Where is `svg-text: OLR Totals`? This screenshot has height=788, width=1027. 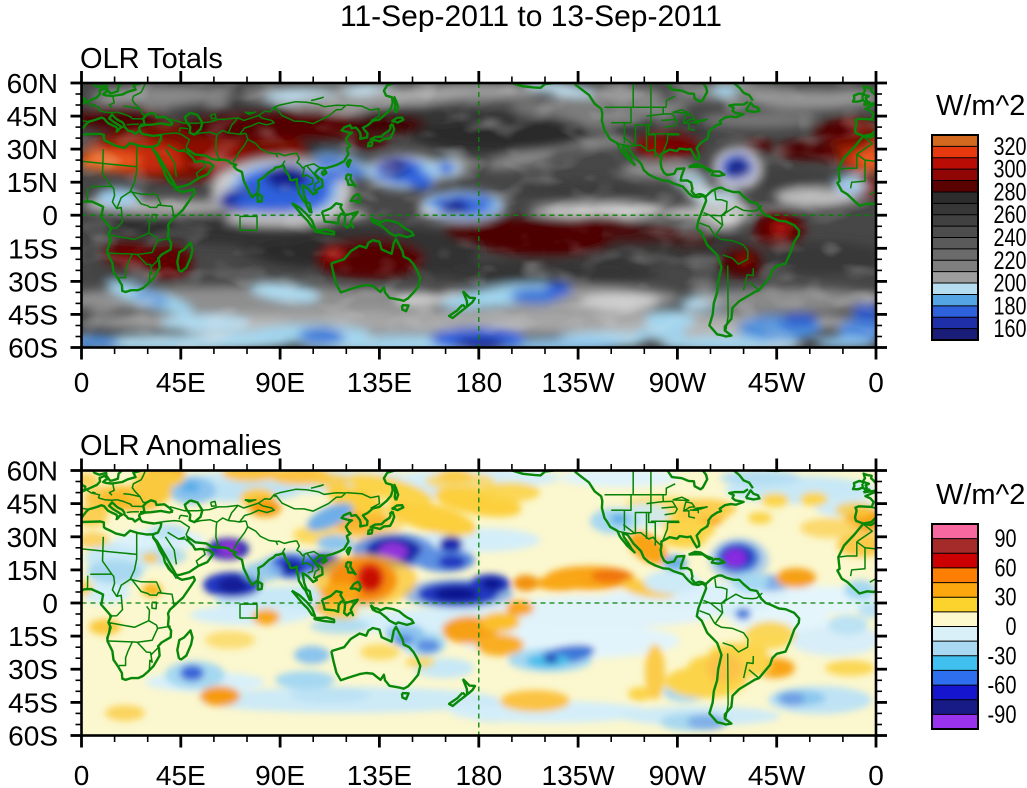
svg-text: OLR Totals is located at coordinates (151, 59).